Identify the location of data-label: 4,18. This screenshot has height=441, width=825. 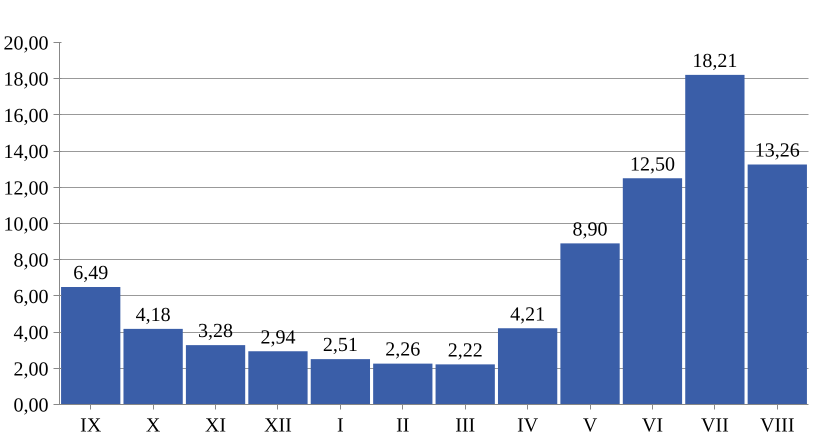
(153, 315).